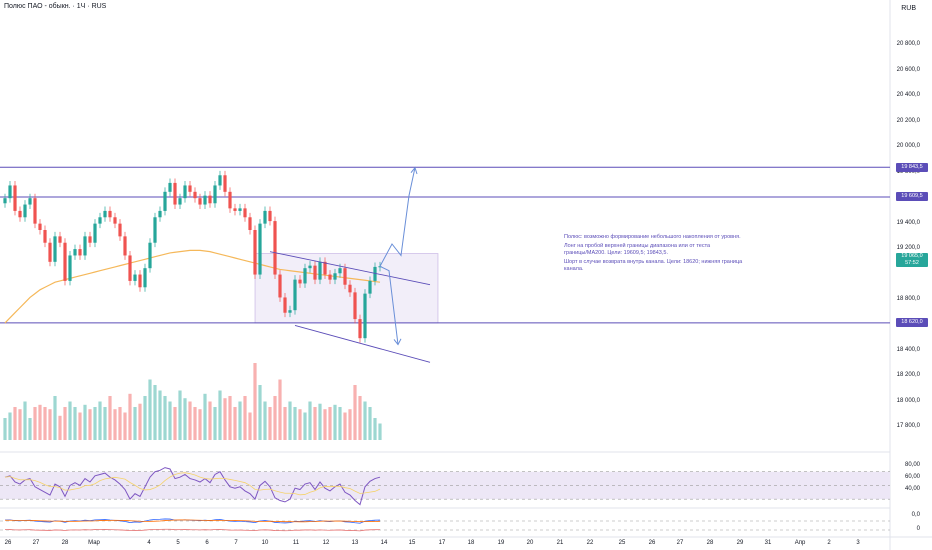 The image size is (932, 550). Describe the element at coordinates (912, 464) in the screenshot. I see `rsi-tick-label: 80,00` at that location.